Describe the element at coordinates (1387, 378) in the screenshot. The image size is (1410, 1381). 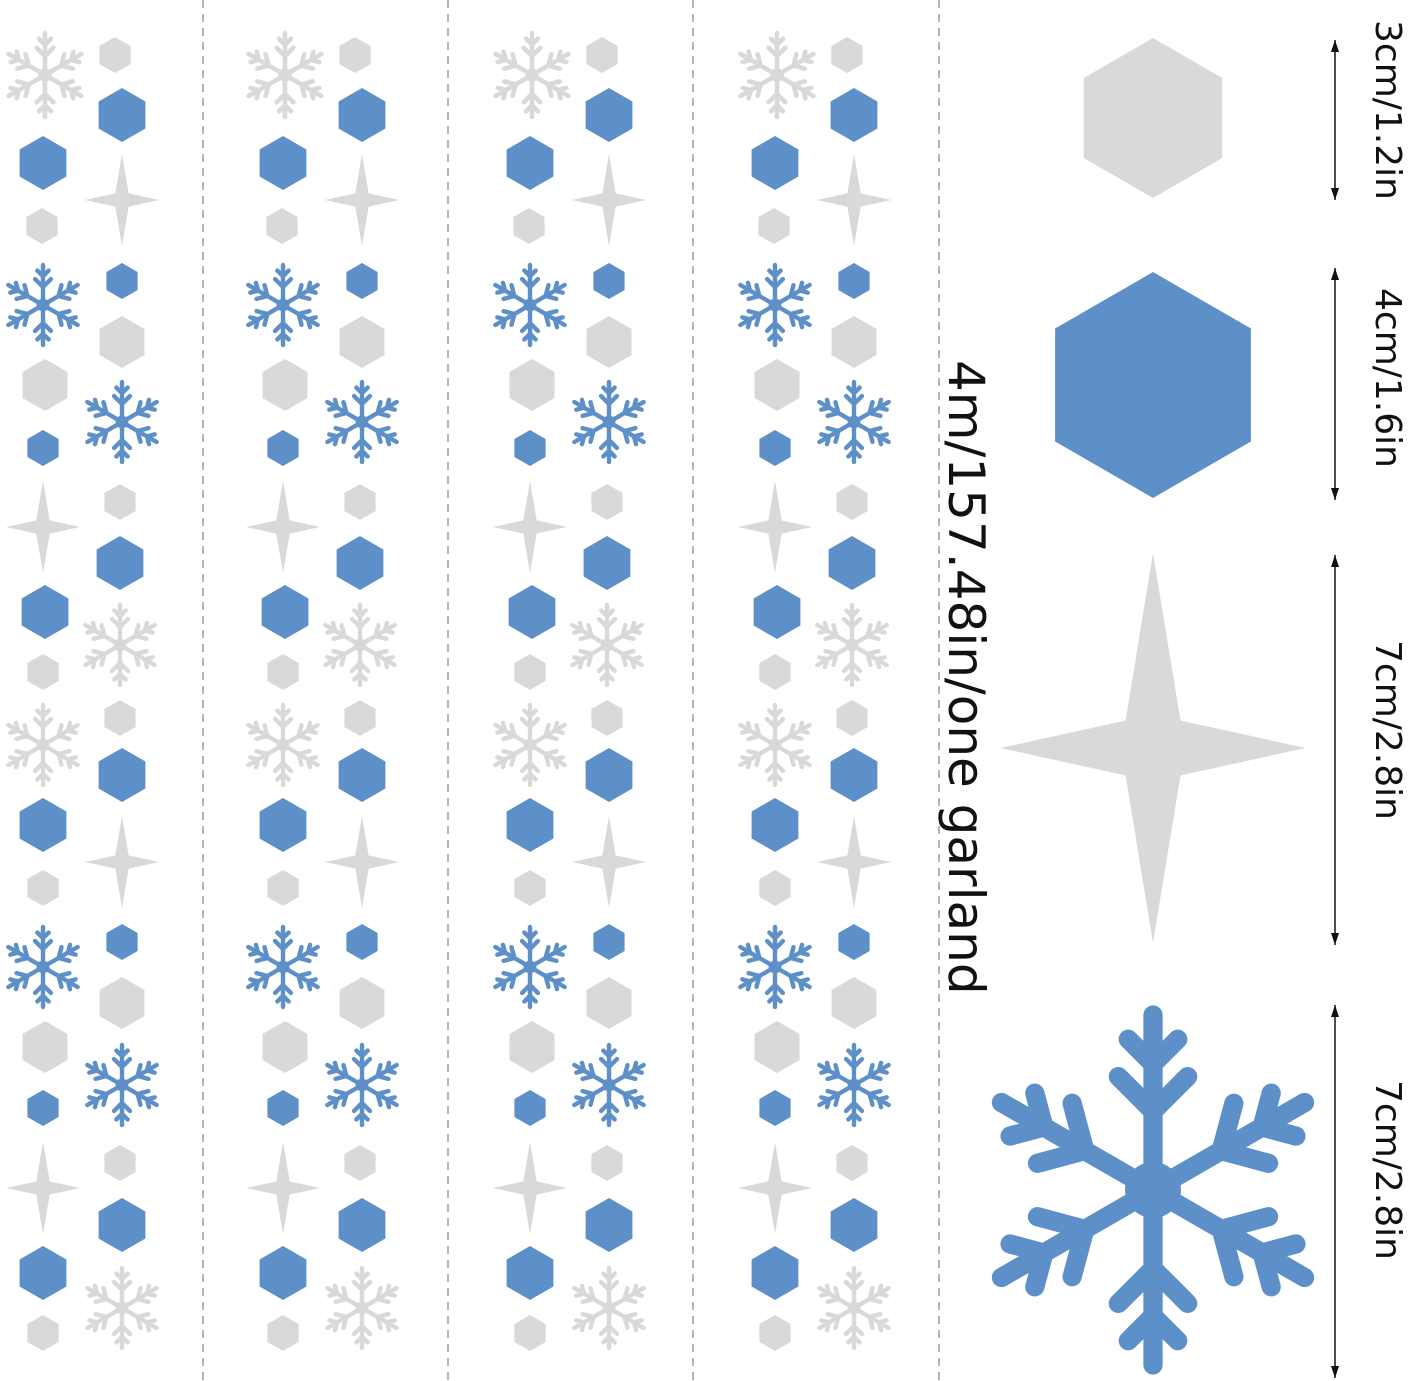
I see `size-label-large-hexagon: 4cm/1.6in` at that location.